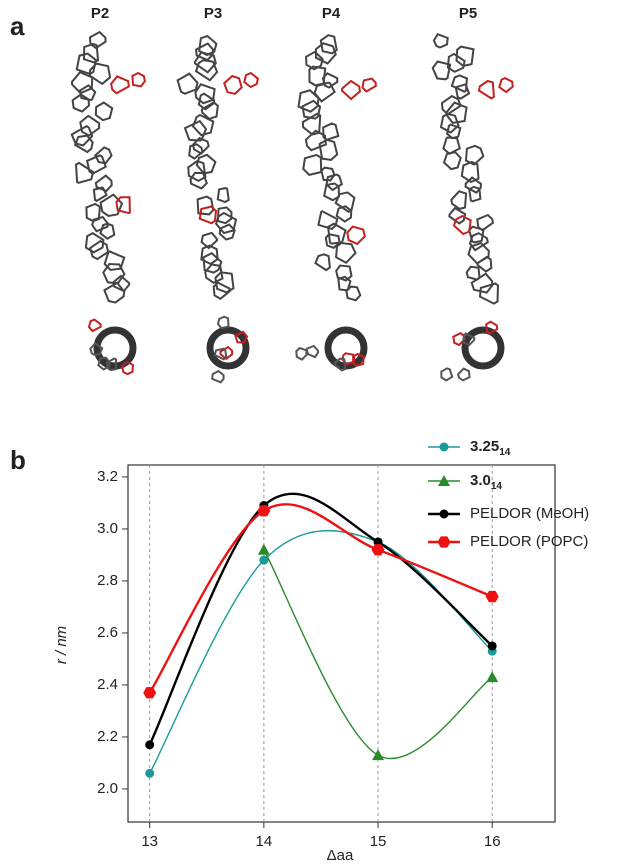 This screenshot has height=866, width=628. What do you see at coordinates (340, 855) in the screenshot?
I see `x-axis-label: Δaa` at bounding box center [340, 855].